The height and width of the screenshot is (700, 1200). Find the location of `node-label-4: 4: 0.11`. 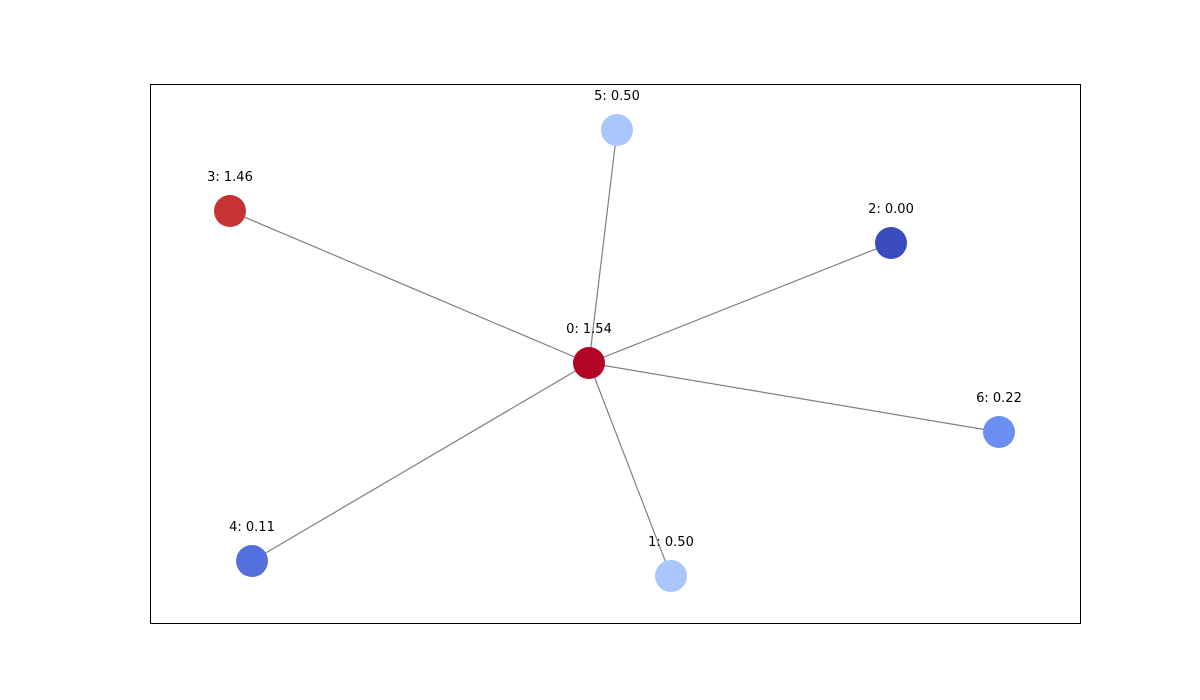

node-label-4: 4: 0.11 is located at coordinates (252, 527).